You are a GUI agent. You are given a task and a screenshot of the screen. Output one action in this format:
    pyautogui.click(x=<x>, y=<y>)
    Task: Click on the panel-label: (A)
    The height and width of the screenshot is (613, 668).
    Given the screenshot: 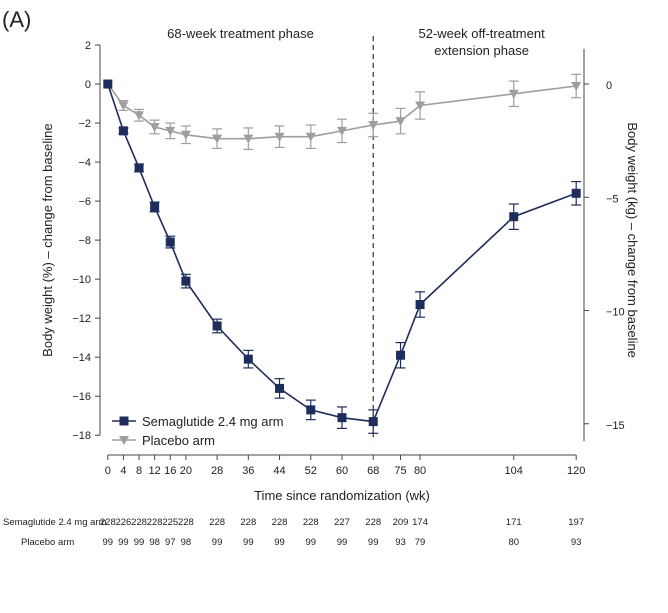 What is the action you would take?
    pyautogui.click(x=16, y=19)
    